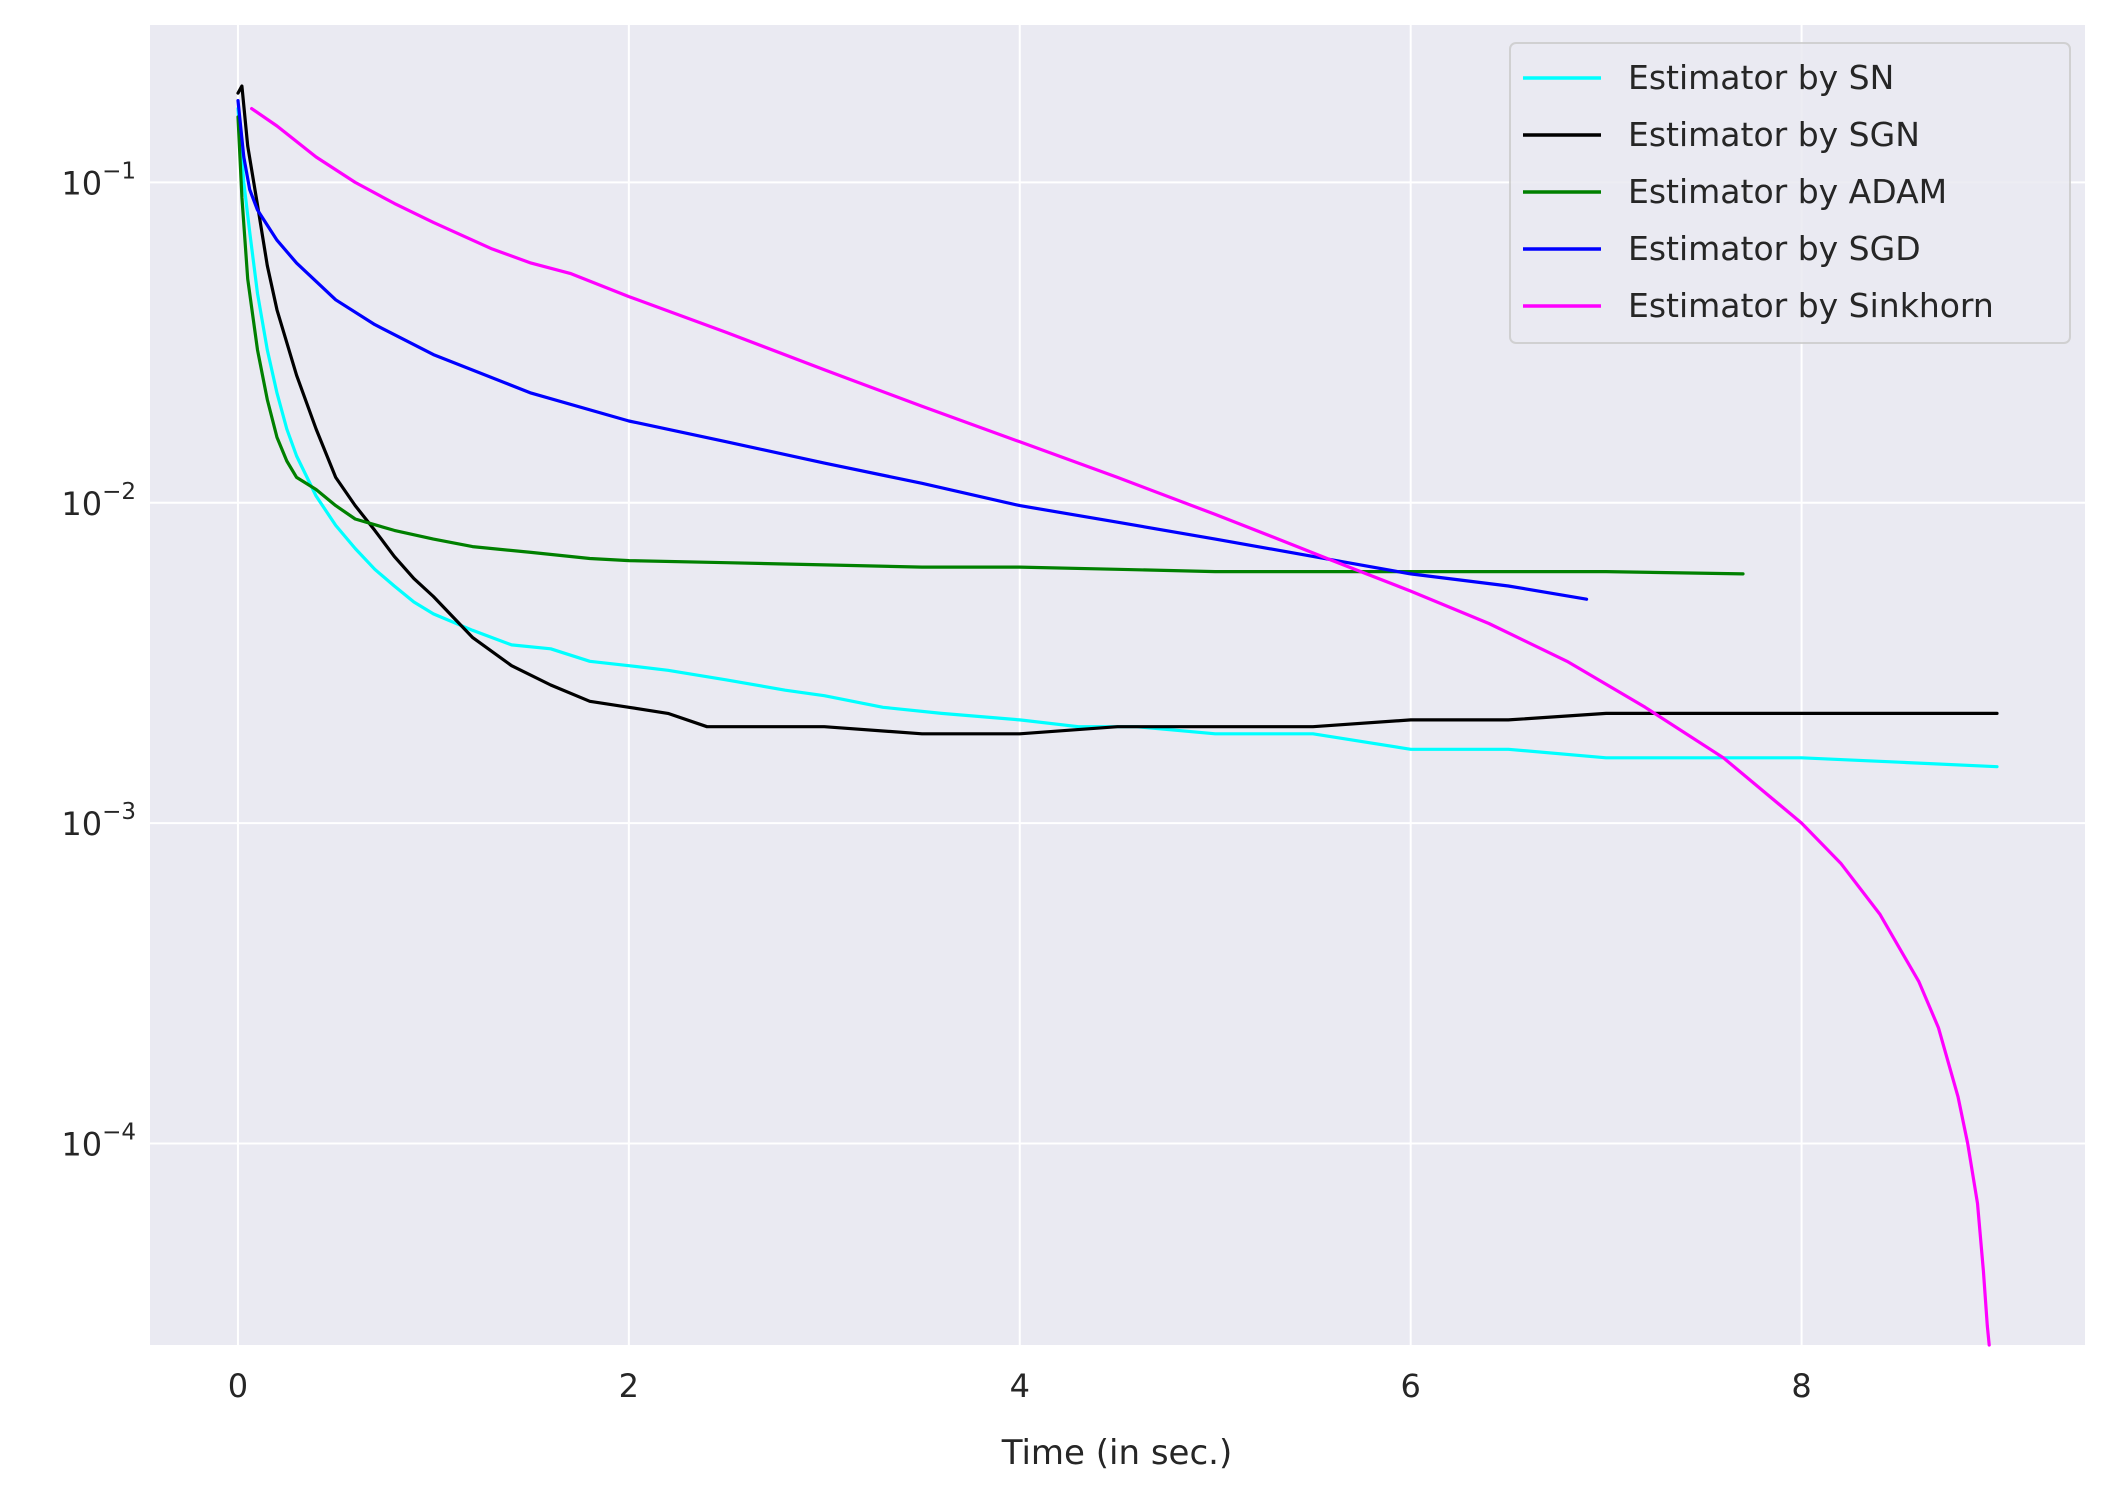  What do you see at coordinates (629, 1386) in the screenshot?
I see `x-tick-label: 2` at bounding box center [629, 1386].